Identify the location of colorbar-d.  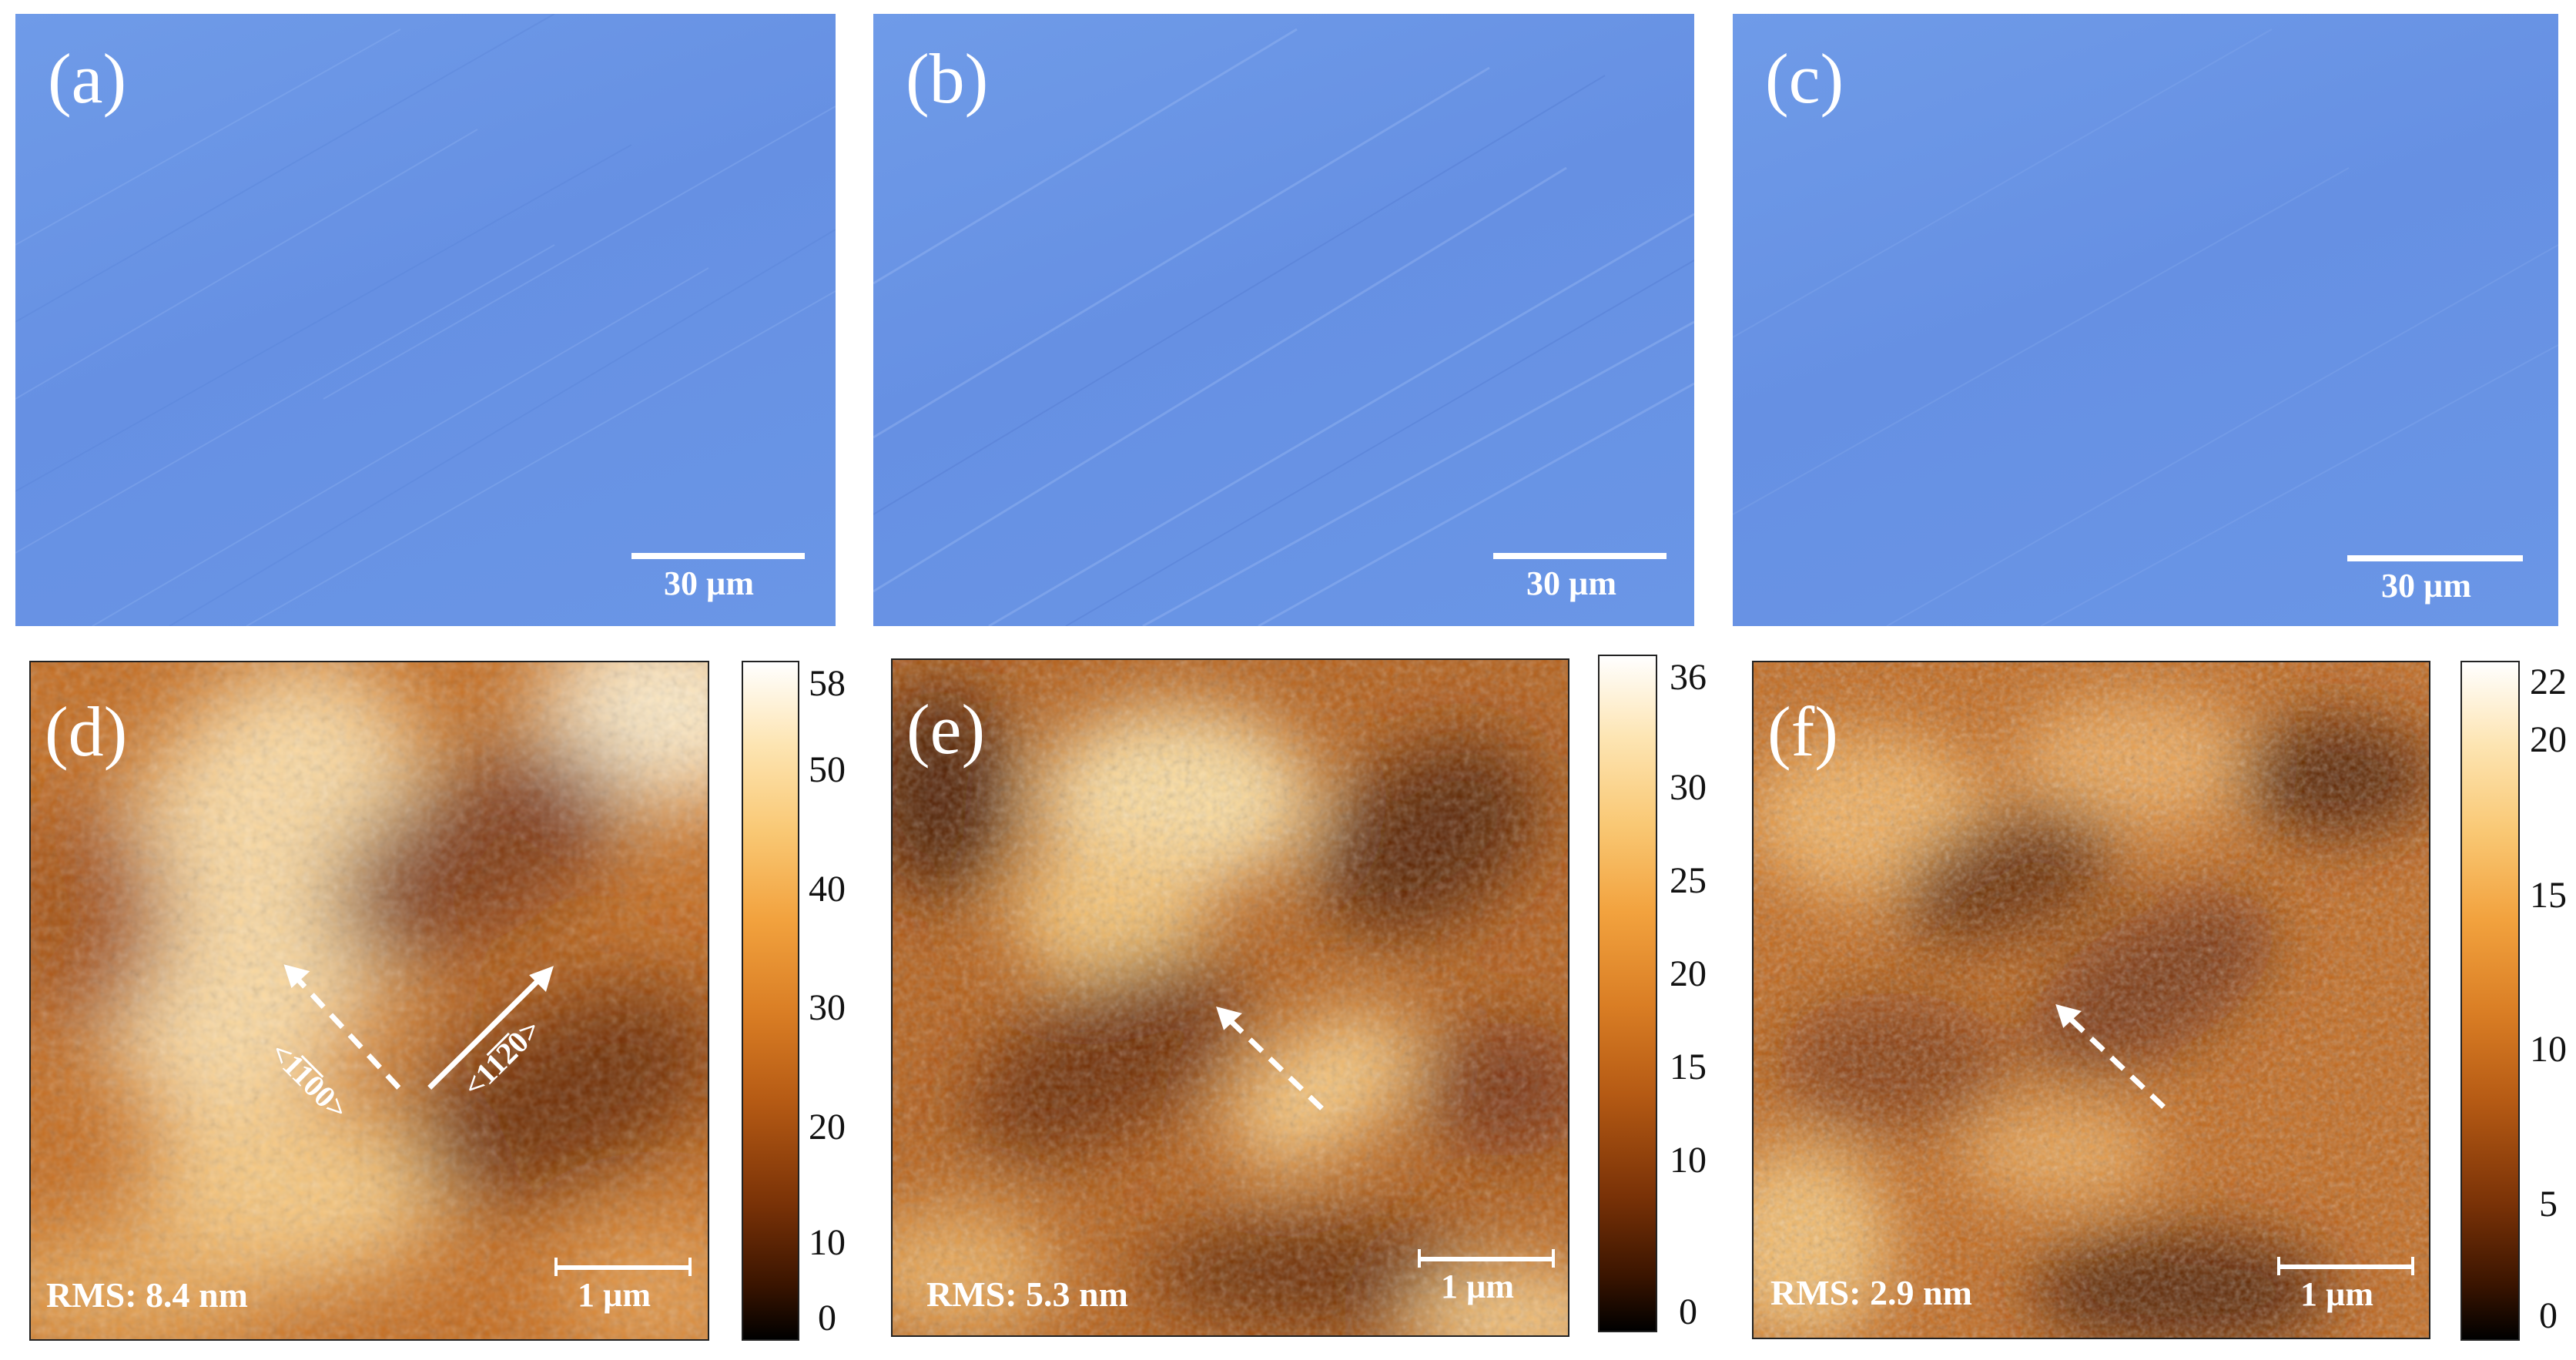
(771, 1001).